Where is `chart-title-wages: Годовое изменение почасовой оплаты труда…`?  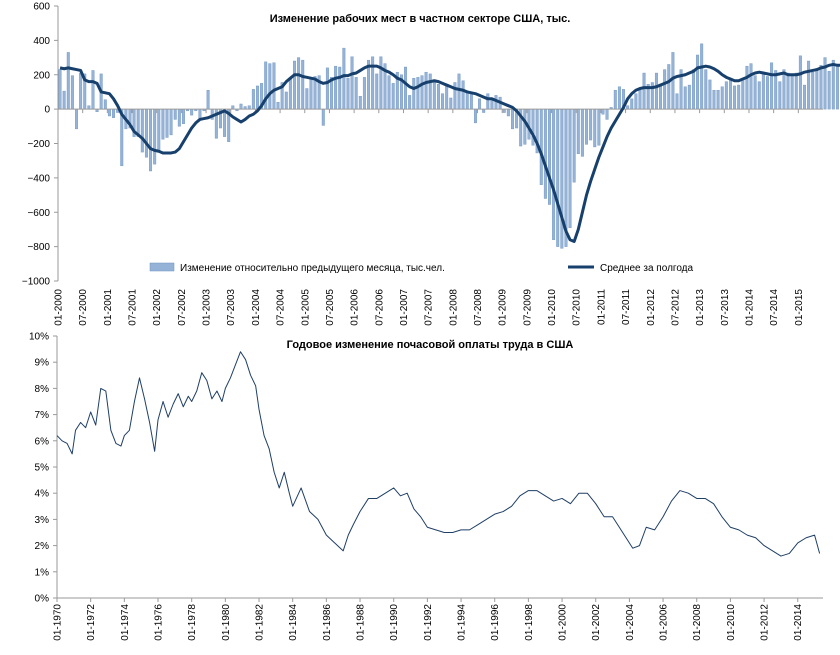 chart-title-wages: Годовое изменение почасовой оплаты труда… is located at coordinates (430, 345).